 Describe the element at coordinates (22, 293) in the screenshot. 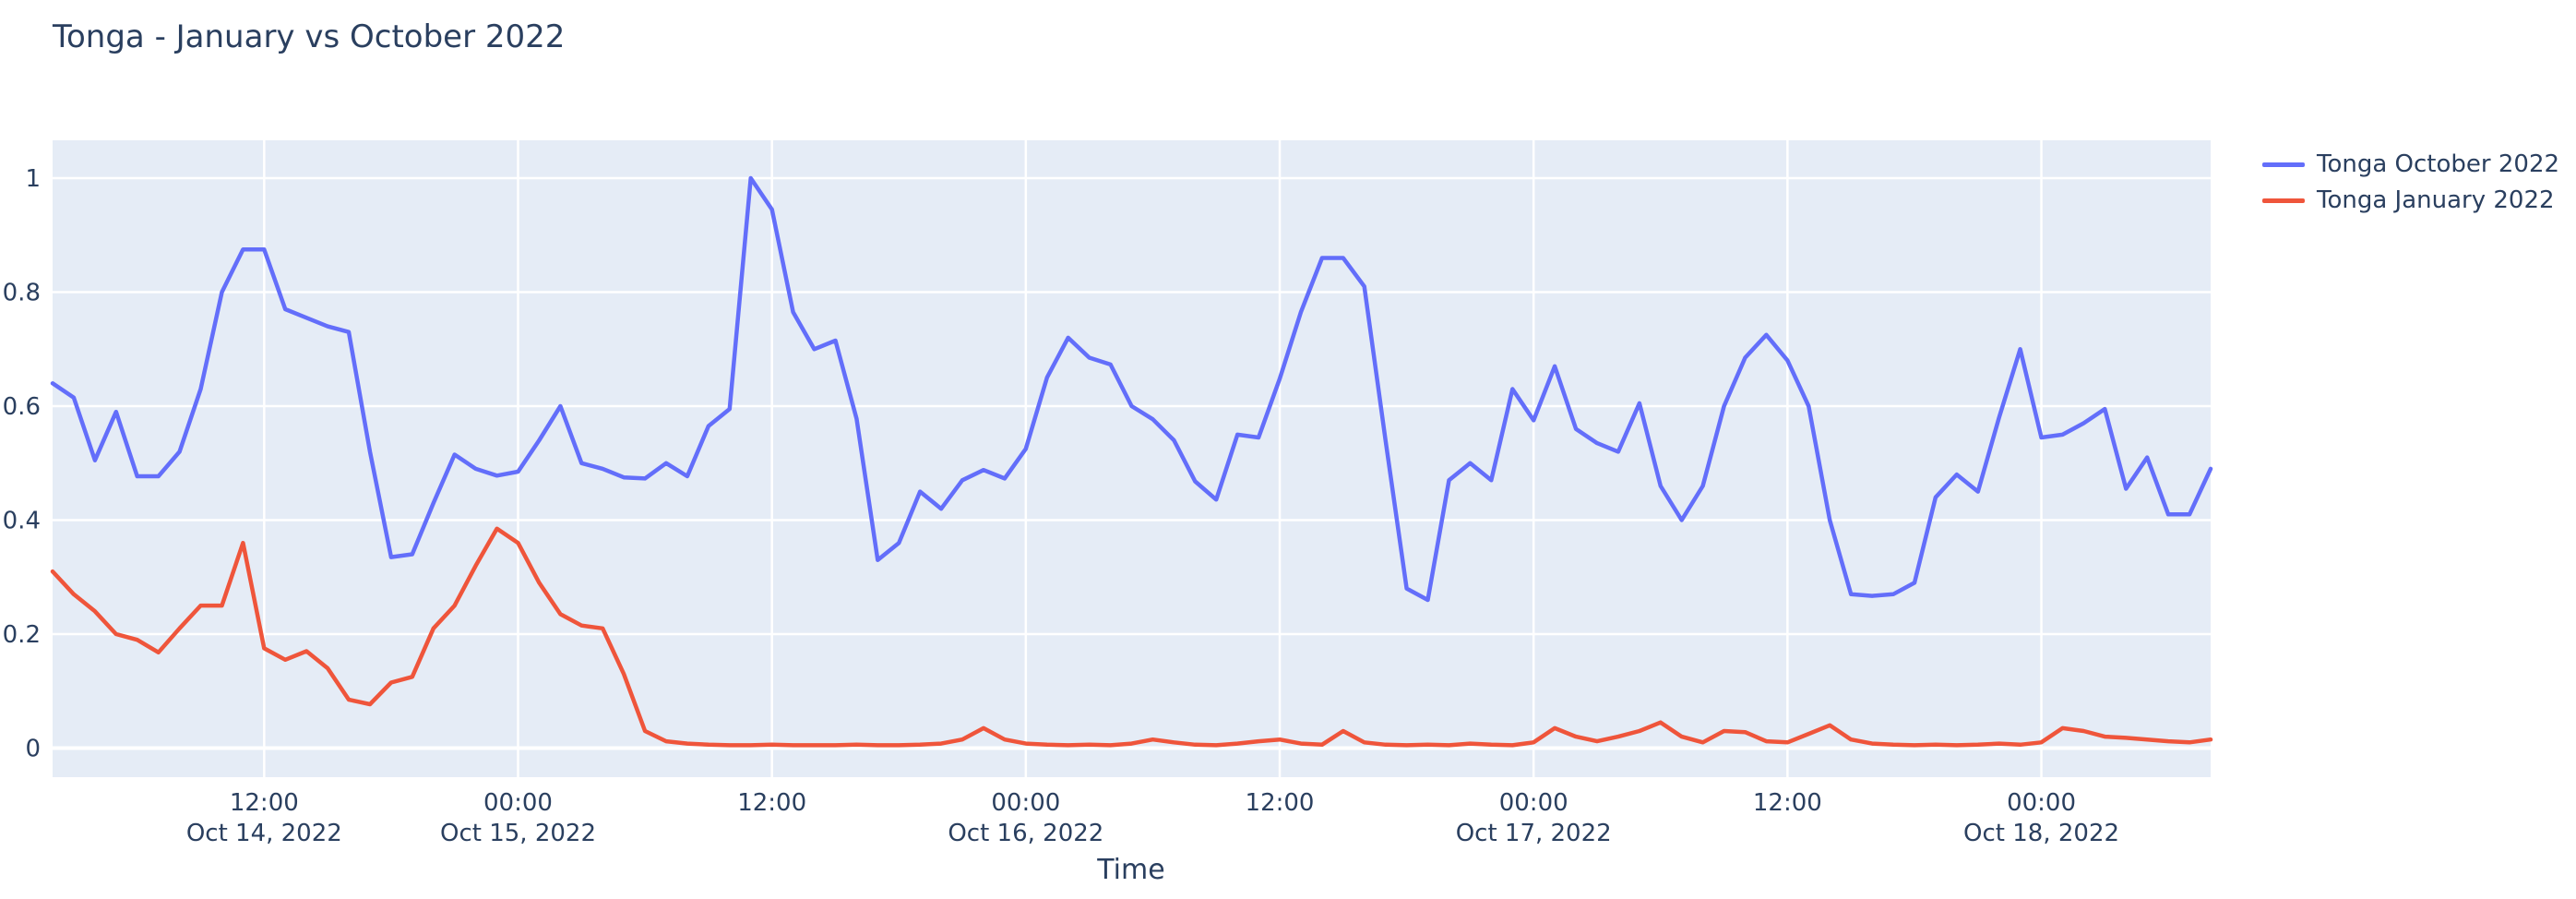

I see `y-tick-label: 0.8` at that location.